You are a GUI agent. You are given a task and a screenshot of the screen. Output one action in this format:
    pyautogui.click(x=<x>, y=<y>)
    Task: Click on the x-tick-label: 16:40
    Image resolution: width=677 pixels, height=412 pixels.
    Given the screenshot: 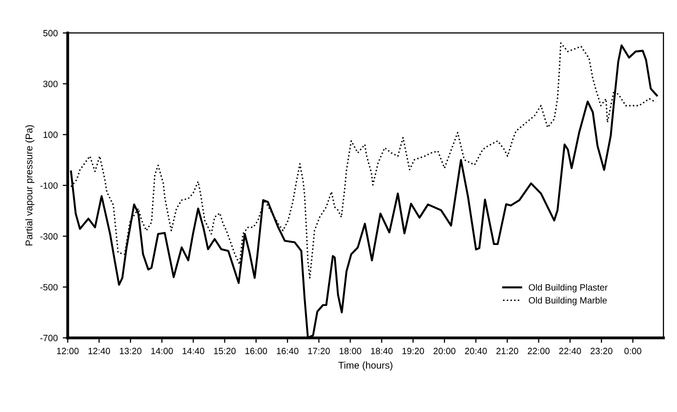 What is the action you would take?
    pyautogui.click(x=287, y=351)
    